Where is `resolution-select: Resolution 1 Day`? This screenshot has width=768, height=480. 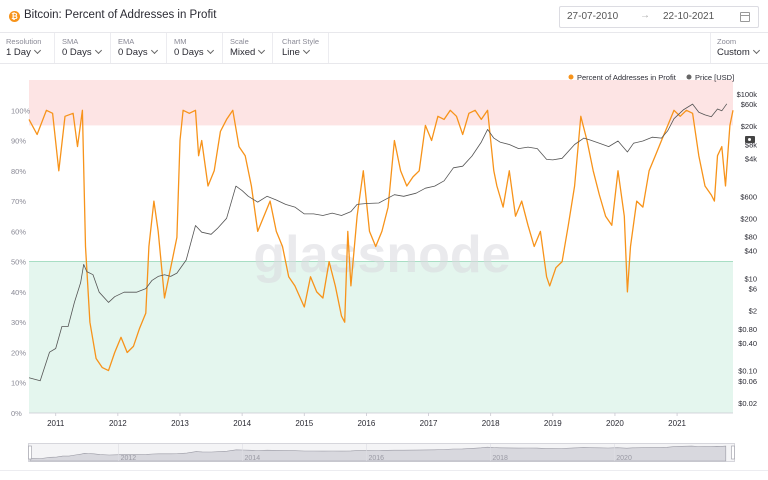
resolution-select: Resolution 1 Day is located at coordinates (27, 48).